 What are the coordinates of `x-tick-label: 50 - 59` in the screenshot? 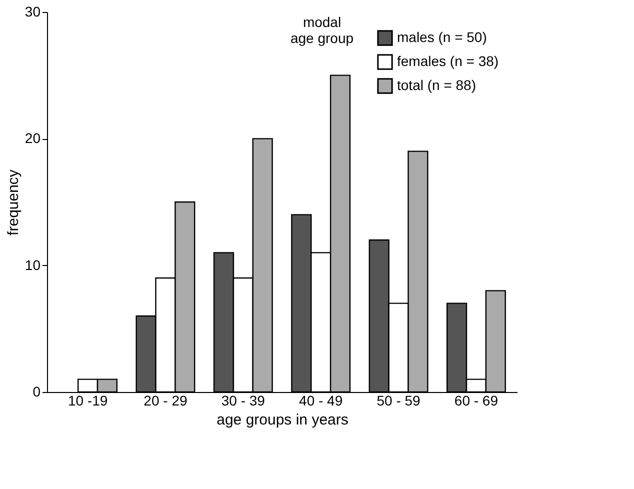 It's located at (398, 400).